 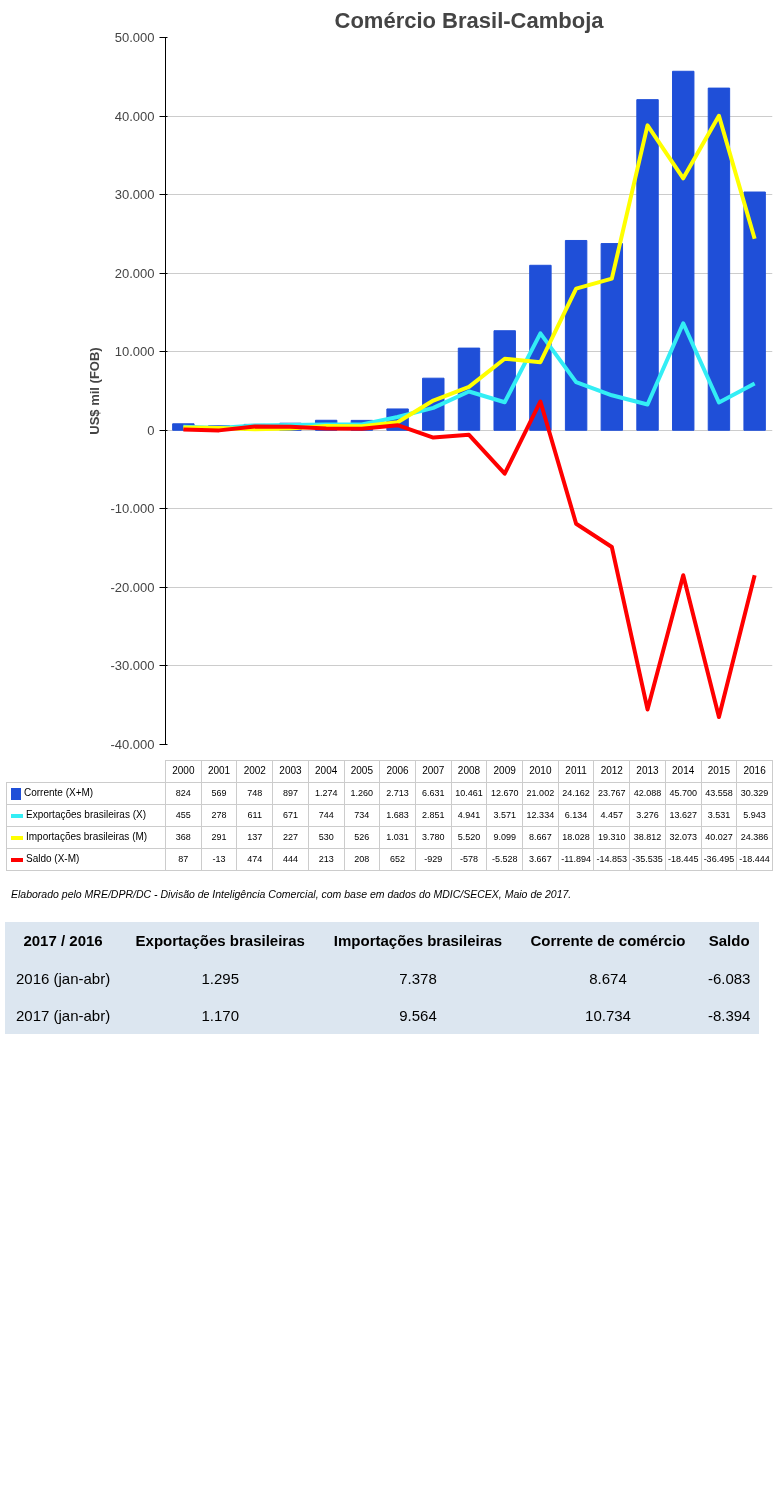 What do you see at coordinates (754, 837) in the screenshot?
I see `data-label: 24.386` at bounding box center [754, 837].